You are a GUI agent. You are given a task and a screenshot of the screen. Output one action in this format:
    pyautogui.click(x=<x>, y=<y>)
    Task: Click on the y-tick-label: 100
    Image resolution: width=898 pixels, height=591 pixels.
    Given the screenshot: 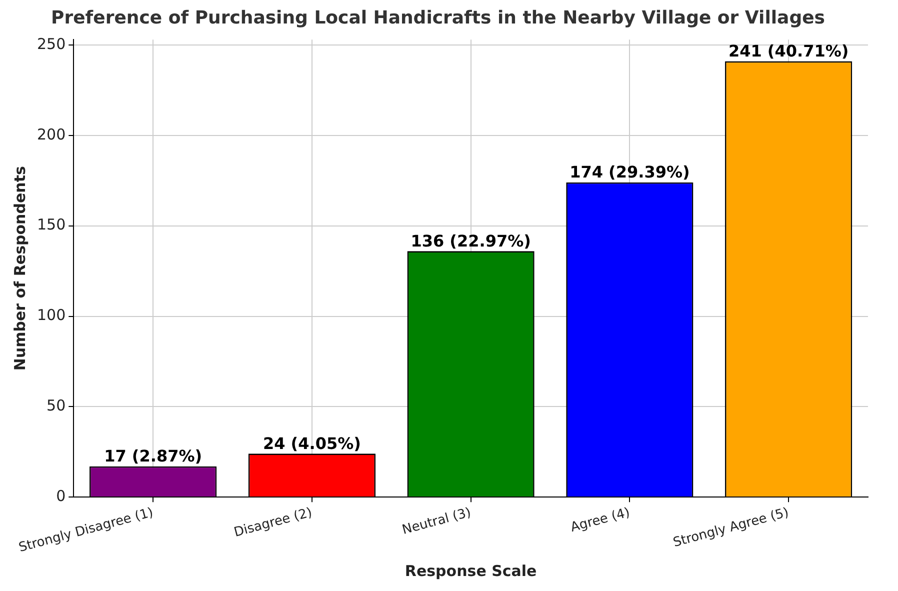 What is the action you would take?
    pyautogui.click(x=51, y=315)
    